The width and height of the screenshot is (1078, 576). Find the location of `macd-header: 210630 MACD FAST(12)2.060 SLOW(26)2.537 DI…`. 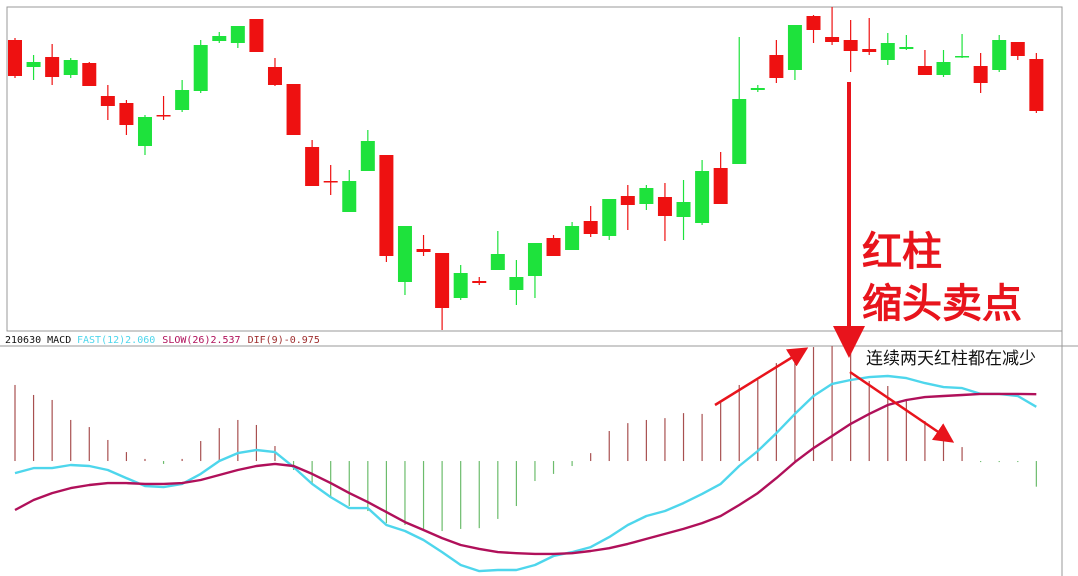

macd-header: 210630 MACD FAST(12)2.060 SLOW(26)2.537 DI… is located at coordinates (162, 340).